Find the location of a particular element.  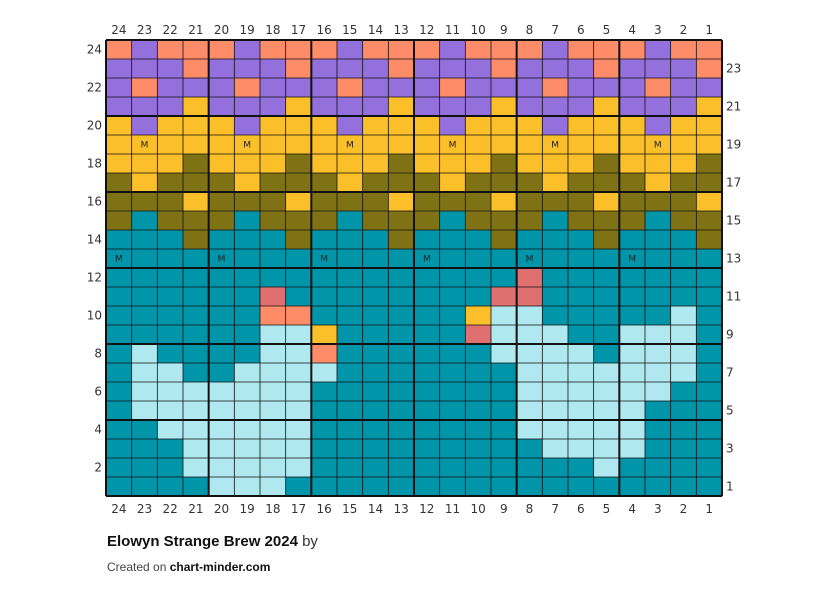

row-label-right: 7 is located at coordinates (730, 373).